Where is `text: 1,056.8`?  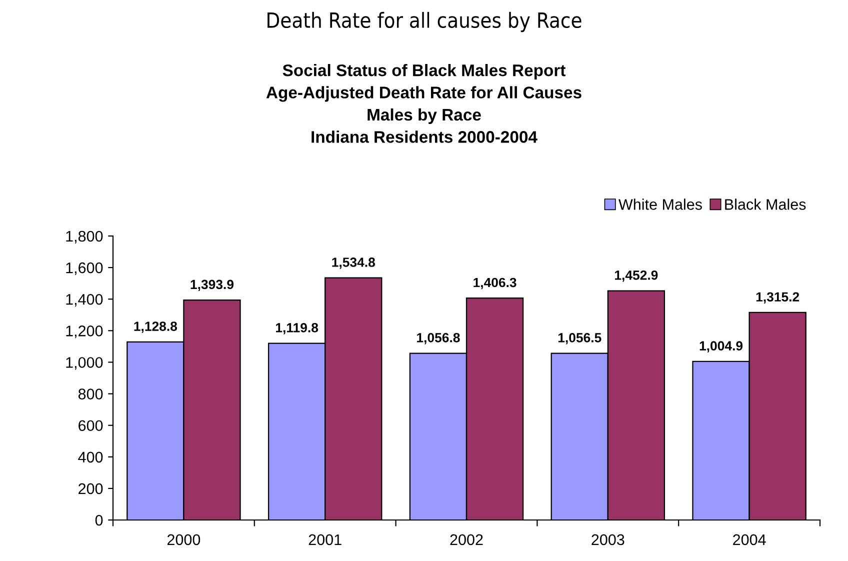 text: 1,056.8 is located at coordinates (438, 338).